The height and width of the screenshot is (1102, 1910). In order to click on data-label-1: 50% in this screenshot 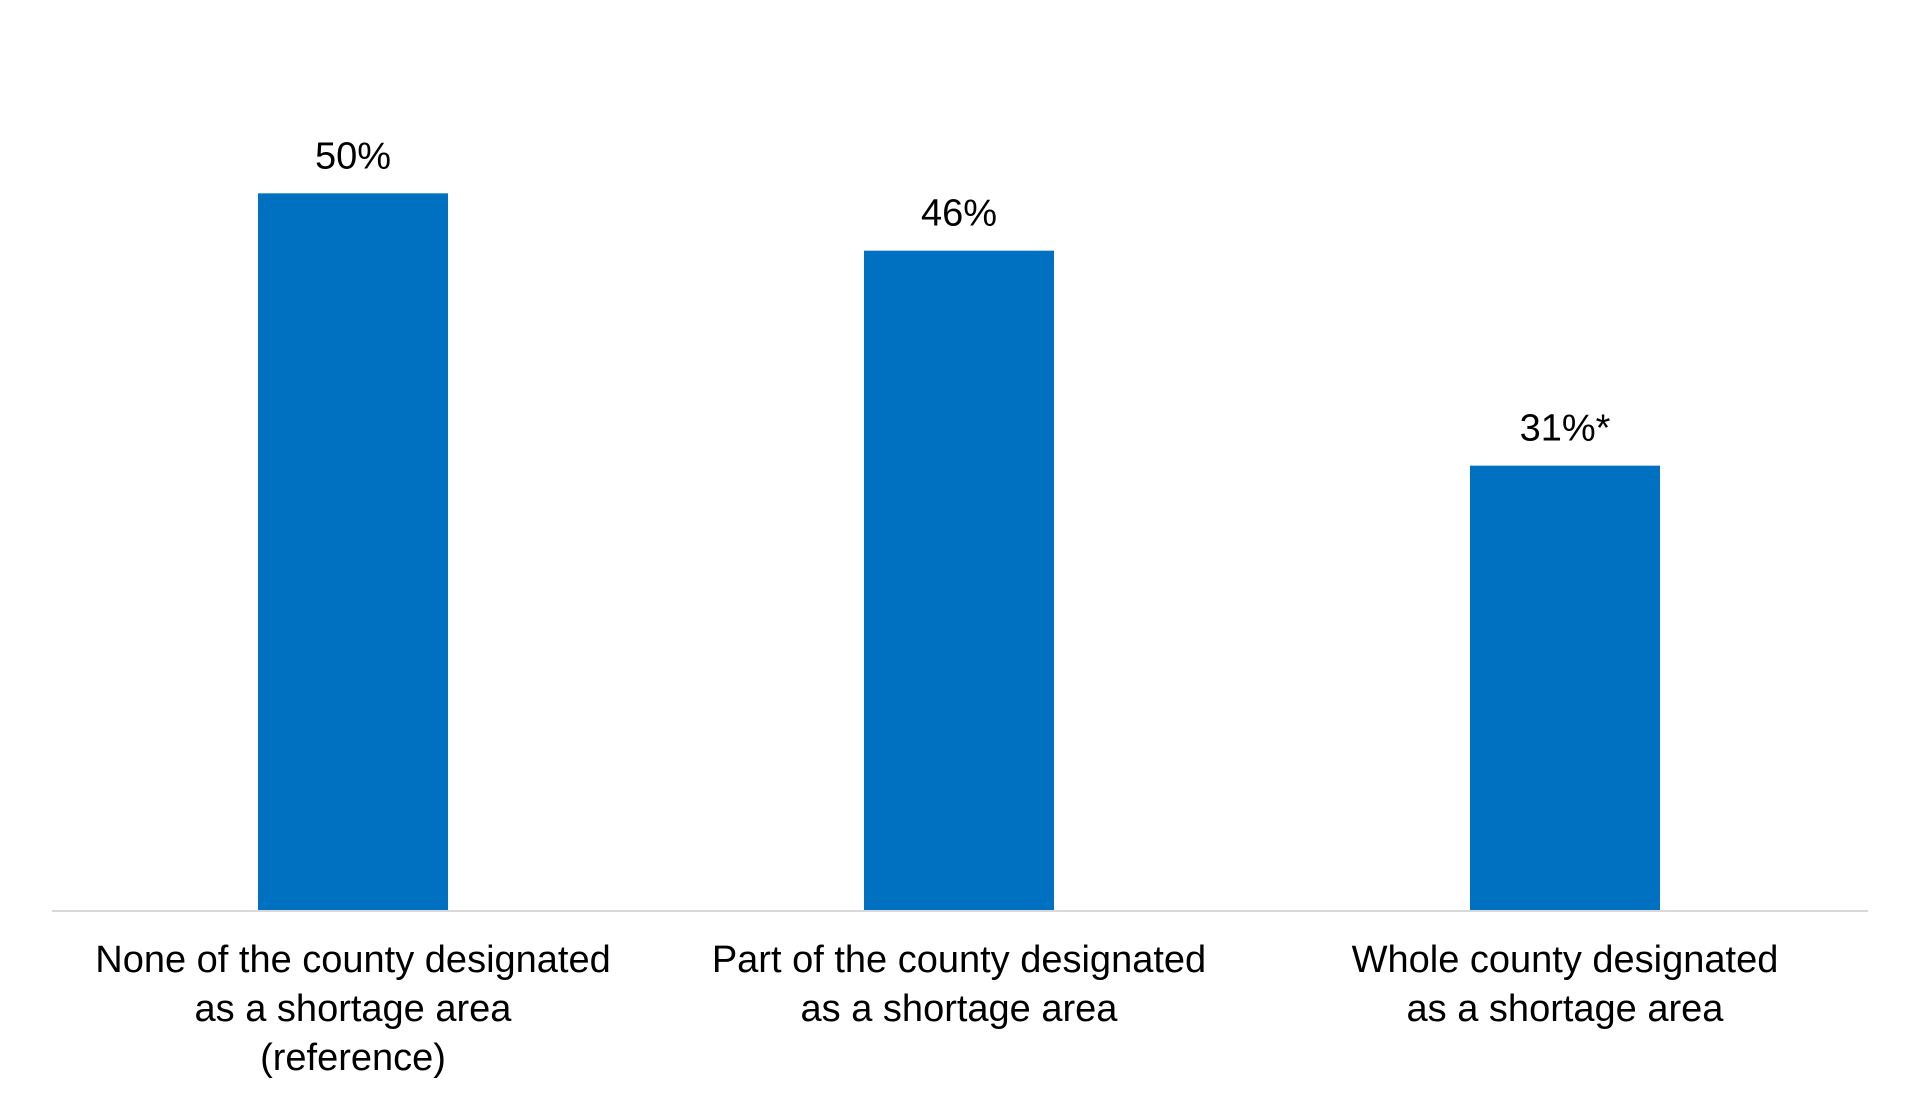, I will do `click(353, 156)`.